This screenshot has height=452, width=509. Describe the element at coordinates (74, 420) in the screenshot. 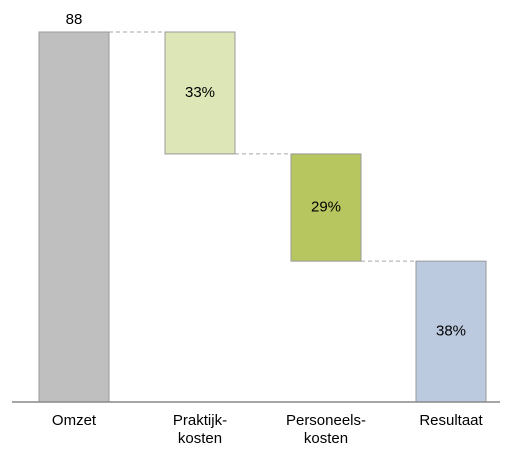

I see `x-tick-label: Omzet` at that location.